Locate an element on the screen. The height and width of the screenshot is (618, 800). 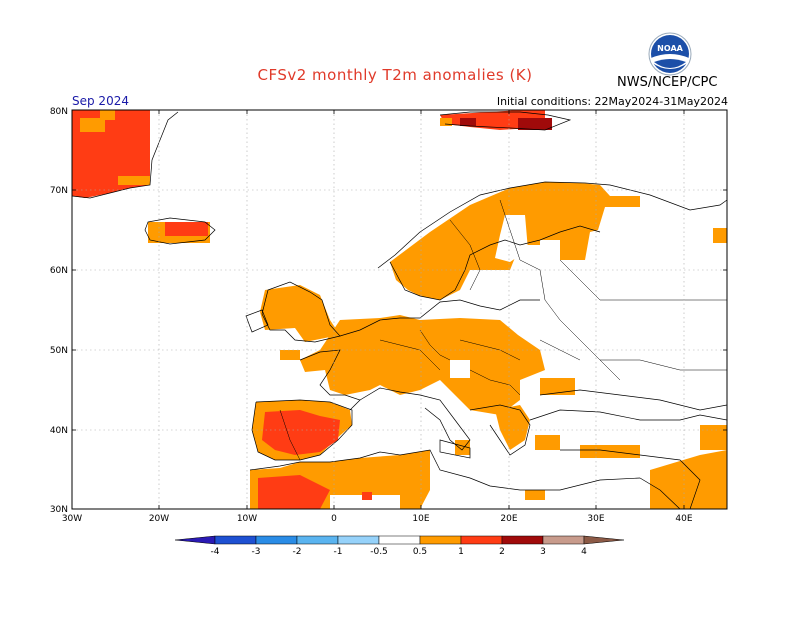
europe-anomaly is located at coordinates (422, 365).